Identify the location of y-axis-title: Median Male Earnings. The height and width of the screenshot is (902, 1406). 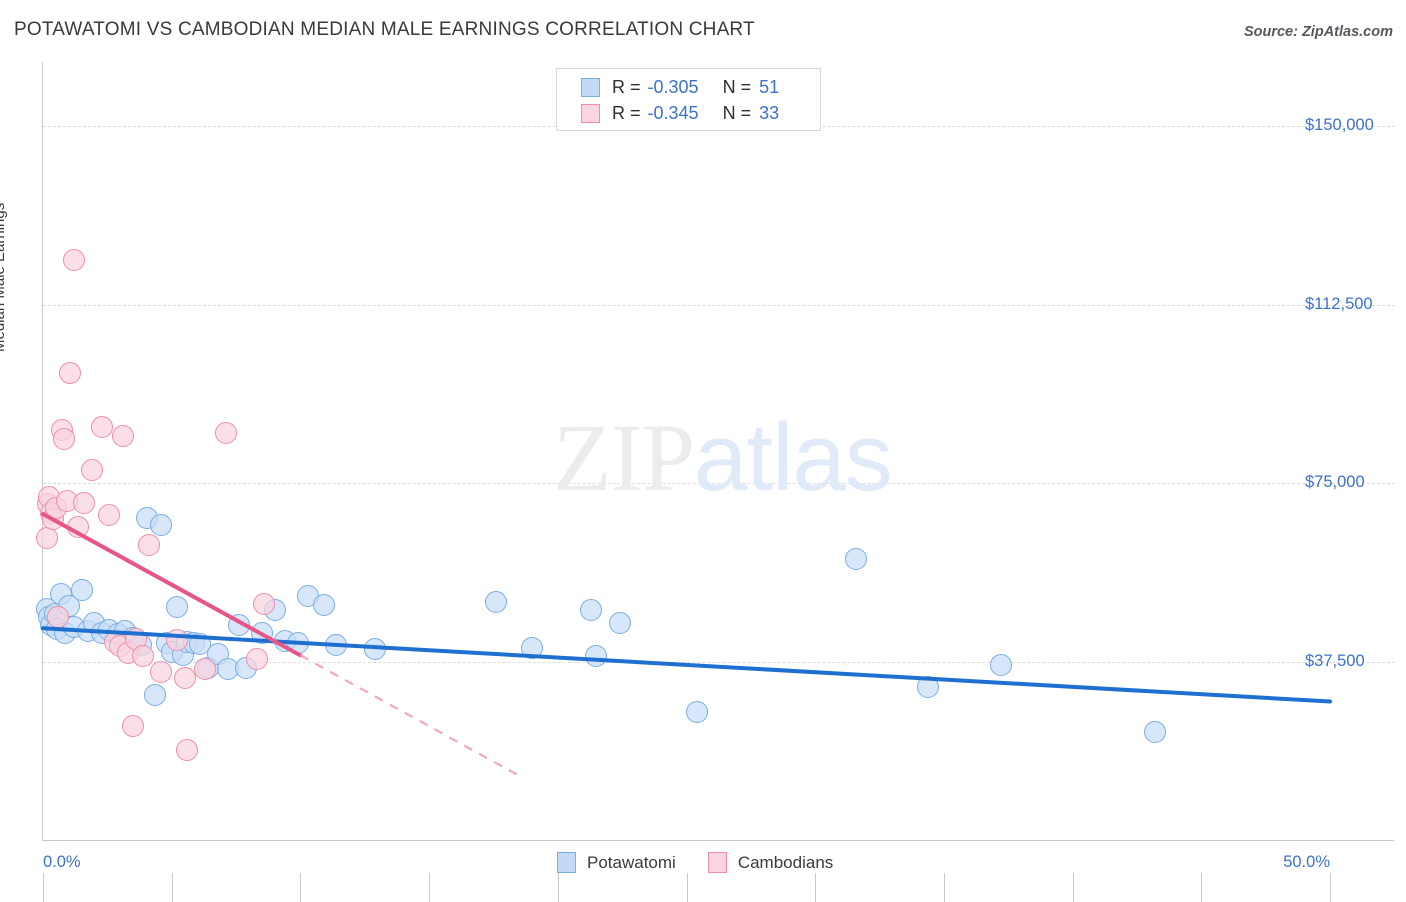
(4, 277).